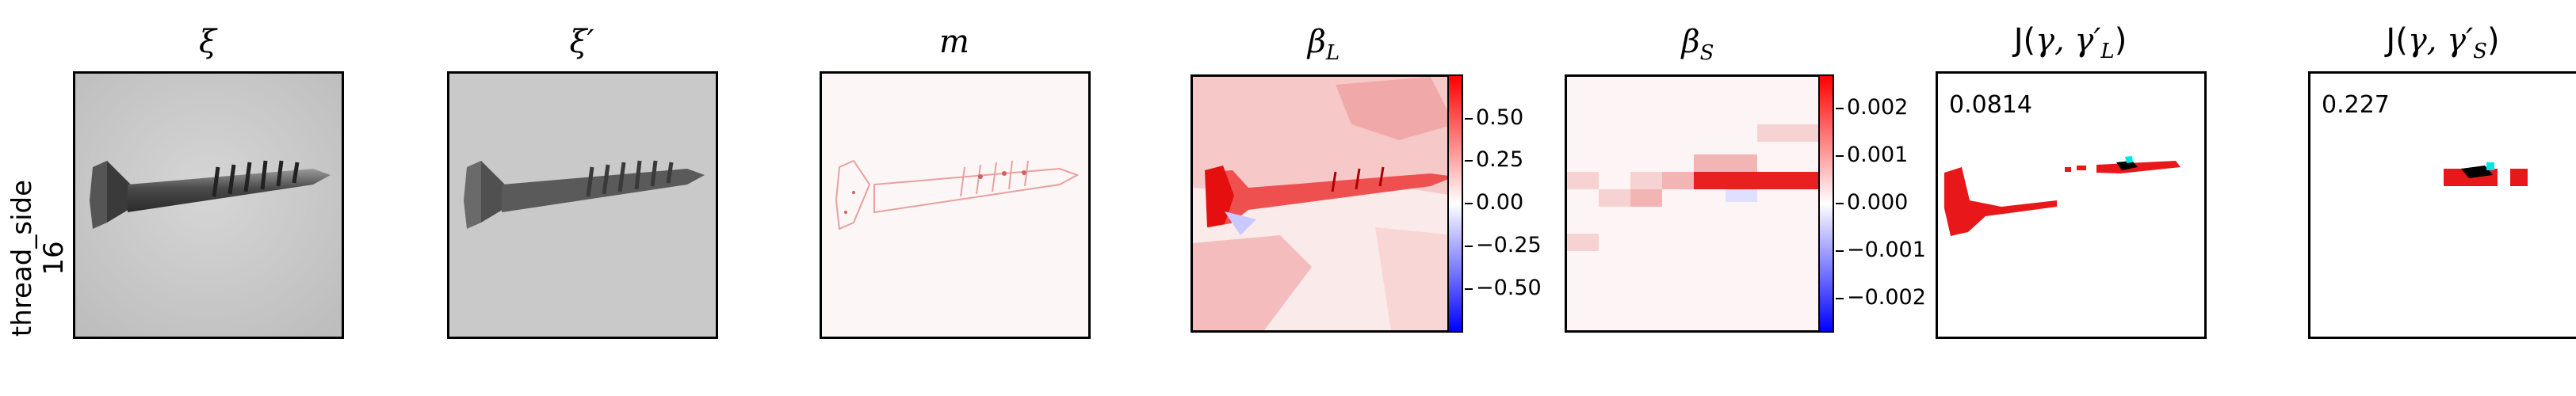 The image size is (2576, 396). What do you see at coordinates (1494, 117) in the screenshot?
I see `colorbar-l-tick: 0.50` at bounding box center [1494, 117].